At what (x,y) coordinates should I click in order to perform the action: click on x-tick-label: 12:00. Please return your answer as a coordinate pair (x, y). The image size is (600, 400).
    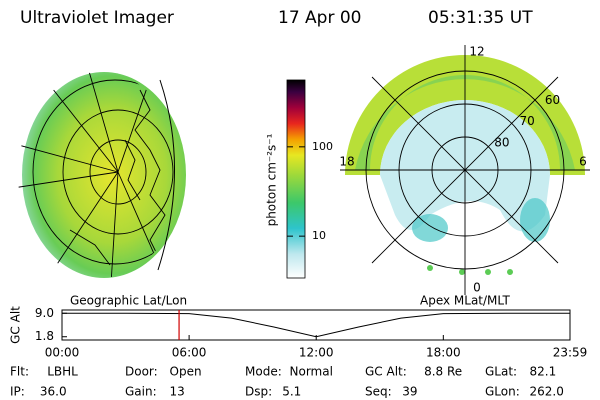
    Looking at the image, I should click on (316, 353).